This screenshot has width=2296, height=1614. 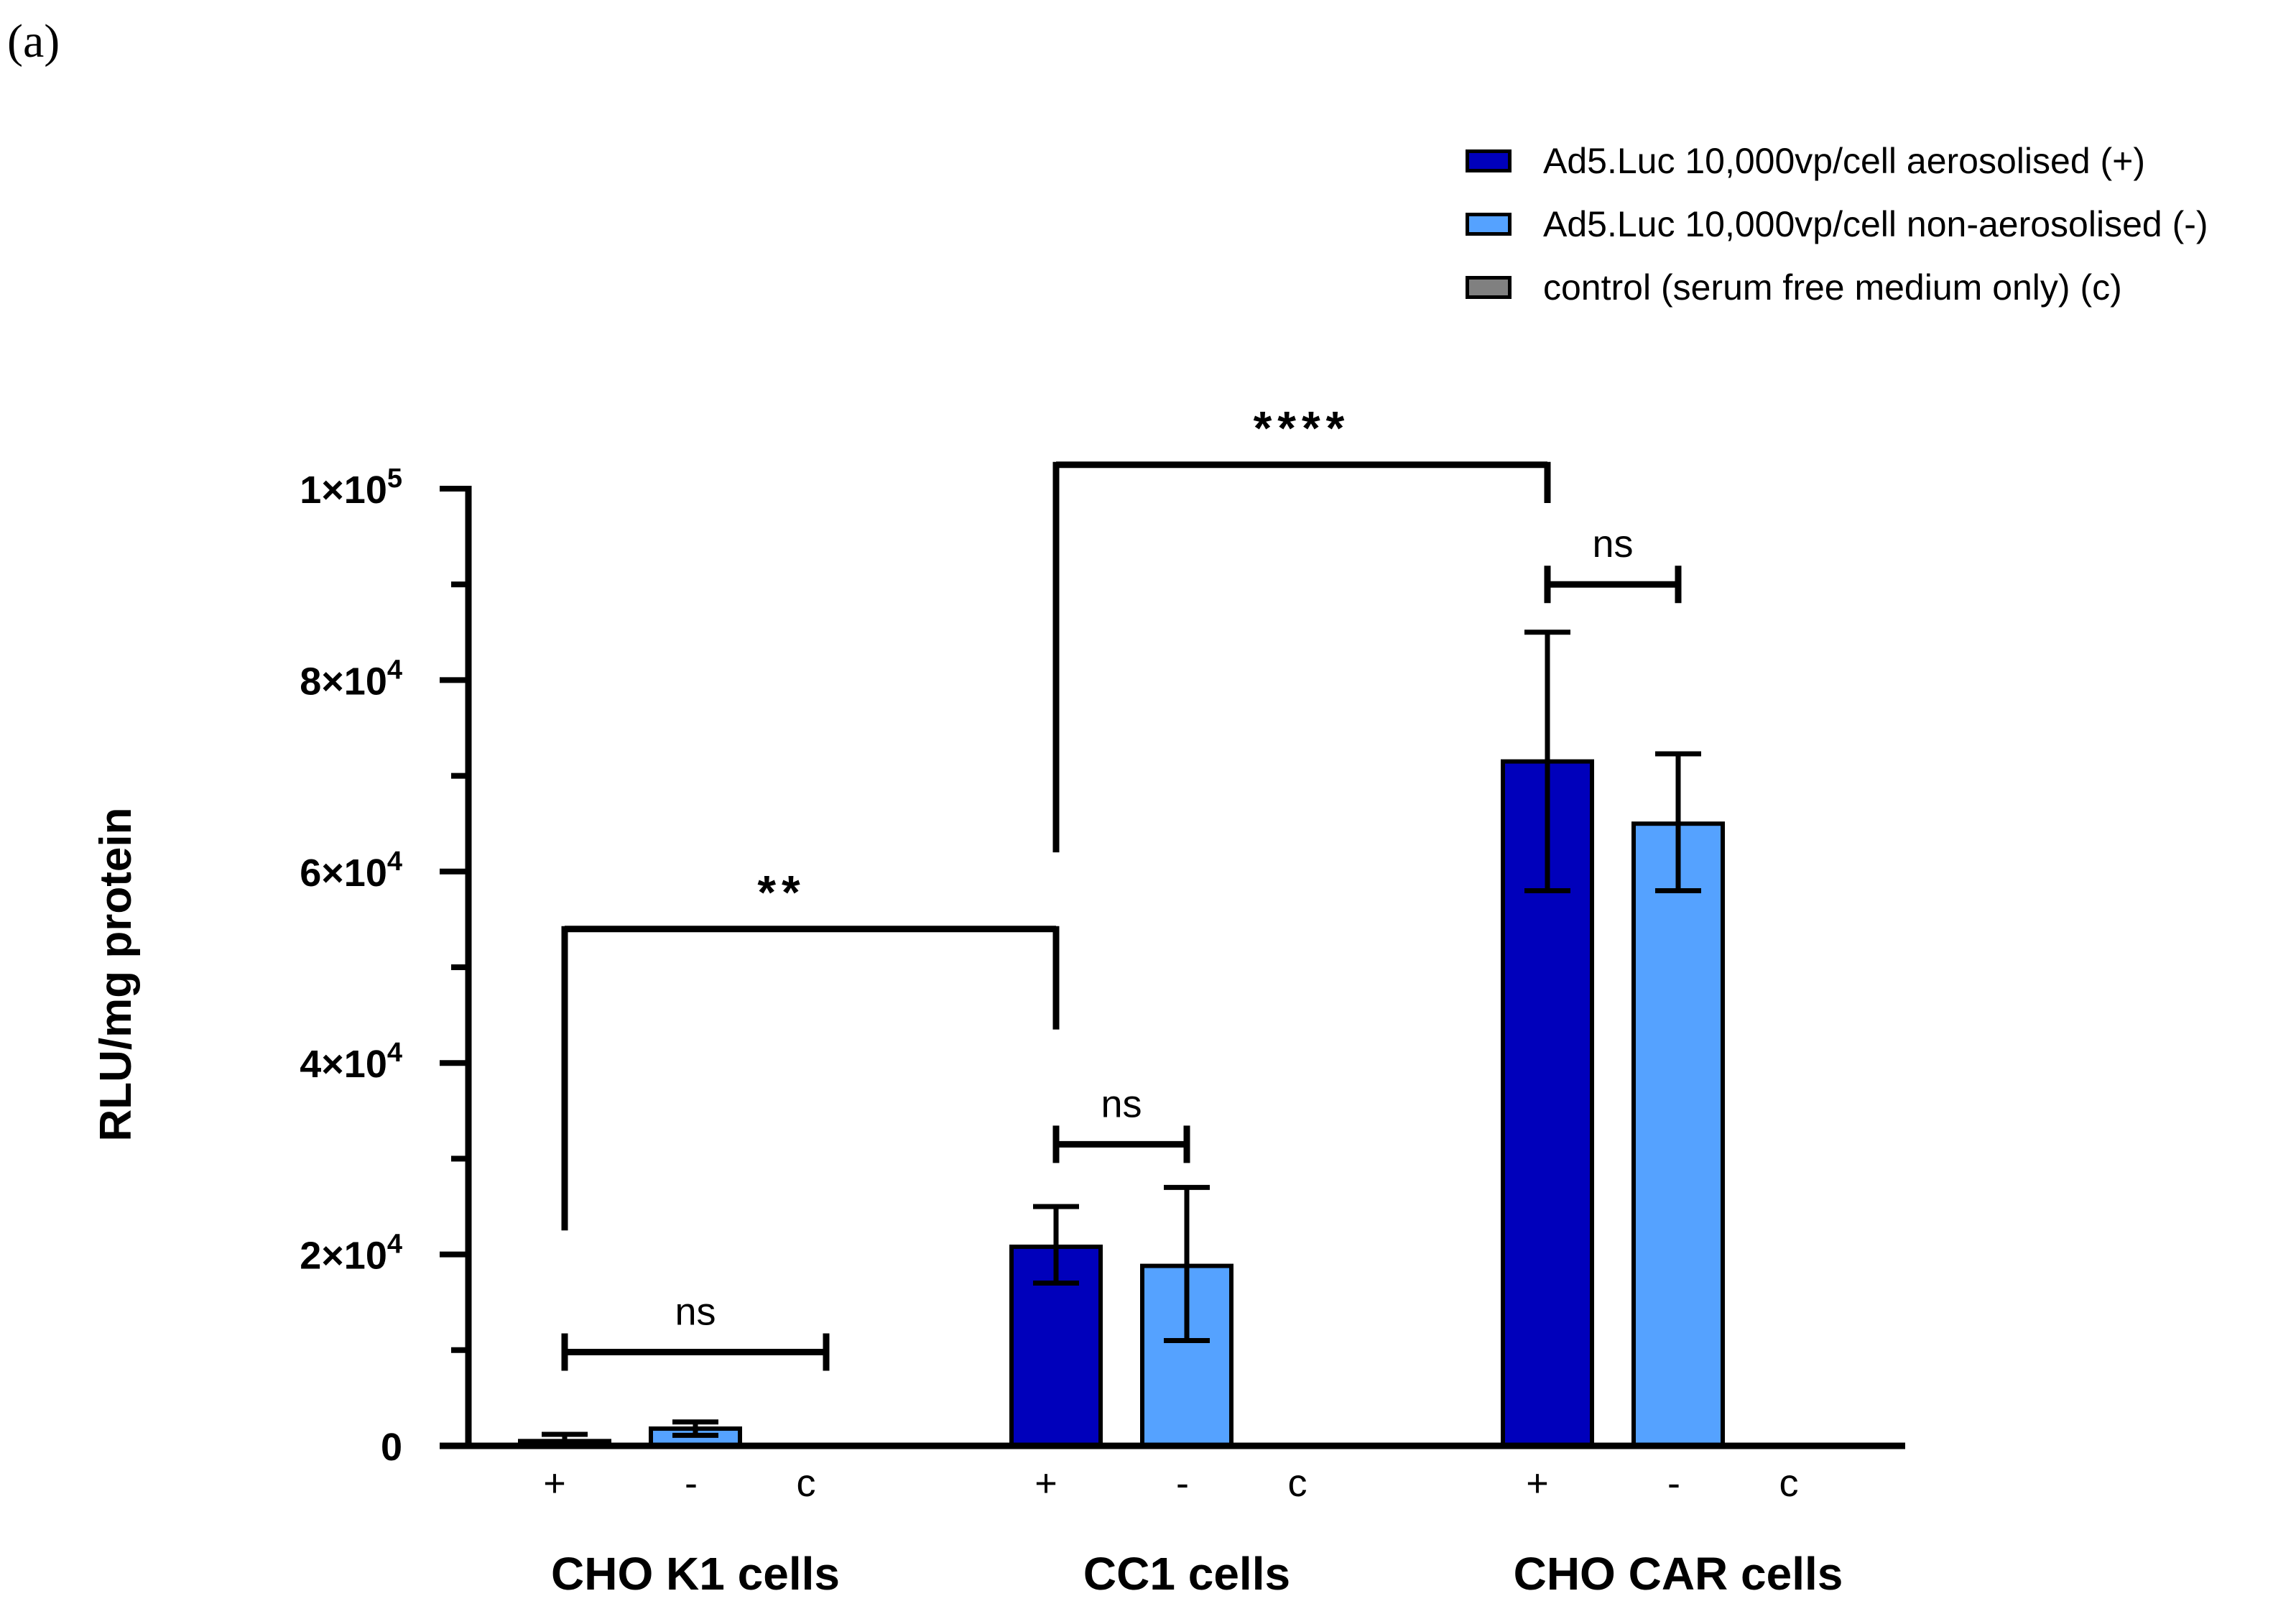 I want to click on legend-label-control: control (serum free medium only) (c), so click(x=1832, y=287).